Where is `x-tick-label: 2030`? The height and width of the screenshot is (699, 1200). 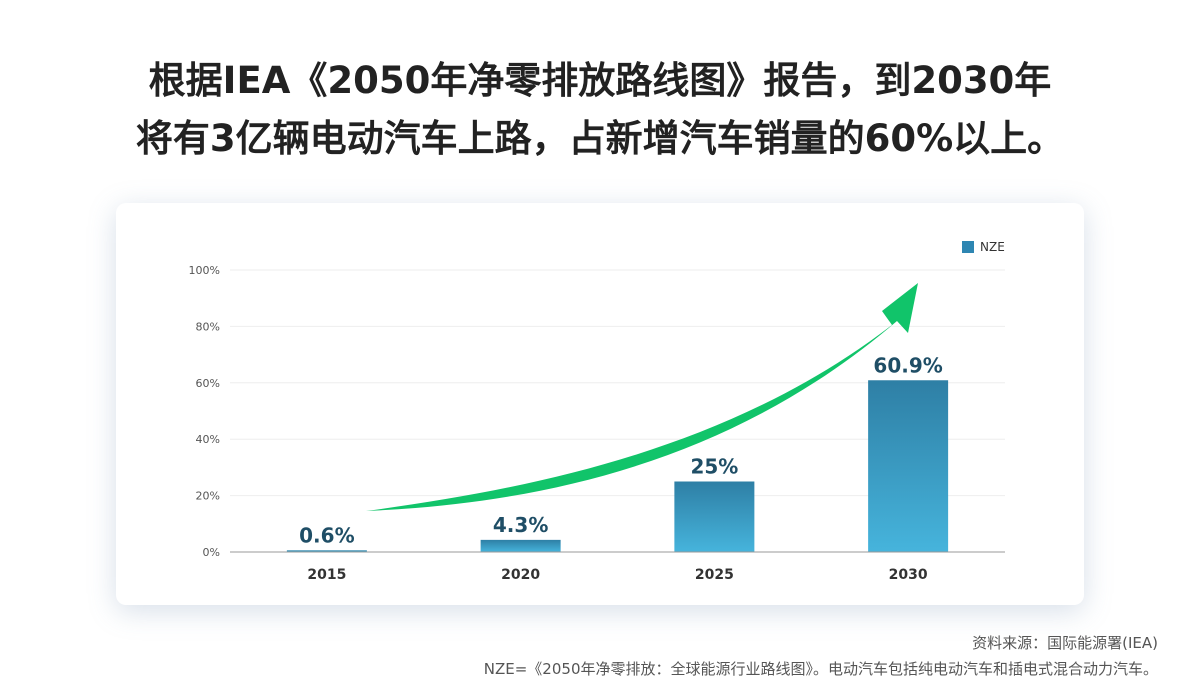 x-tick-label: 2030 is located at coordinates (908, 575).